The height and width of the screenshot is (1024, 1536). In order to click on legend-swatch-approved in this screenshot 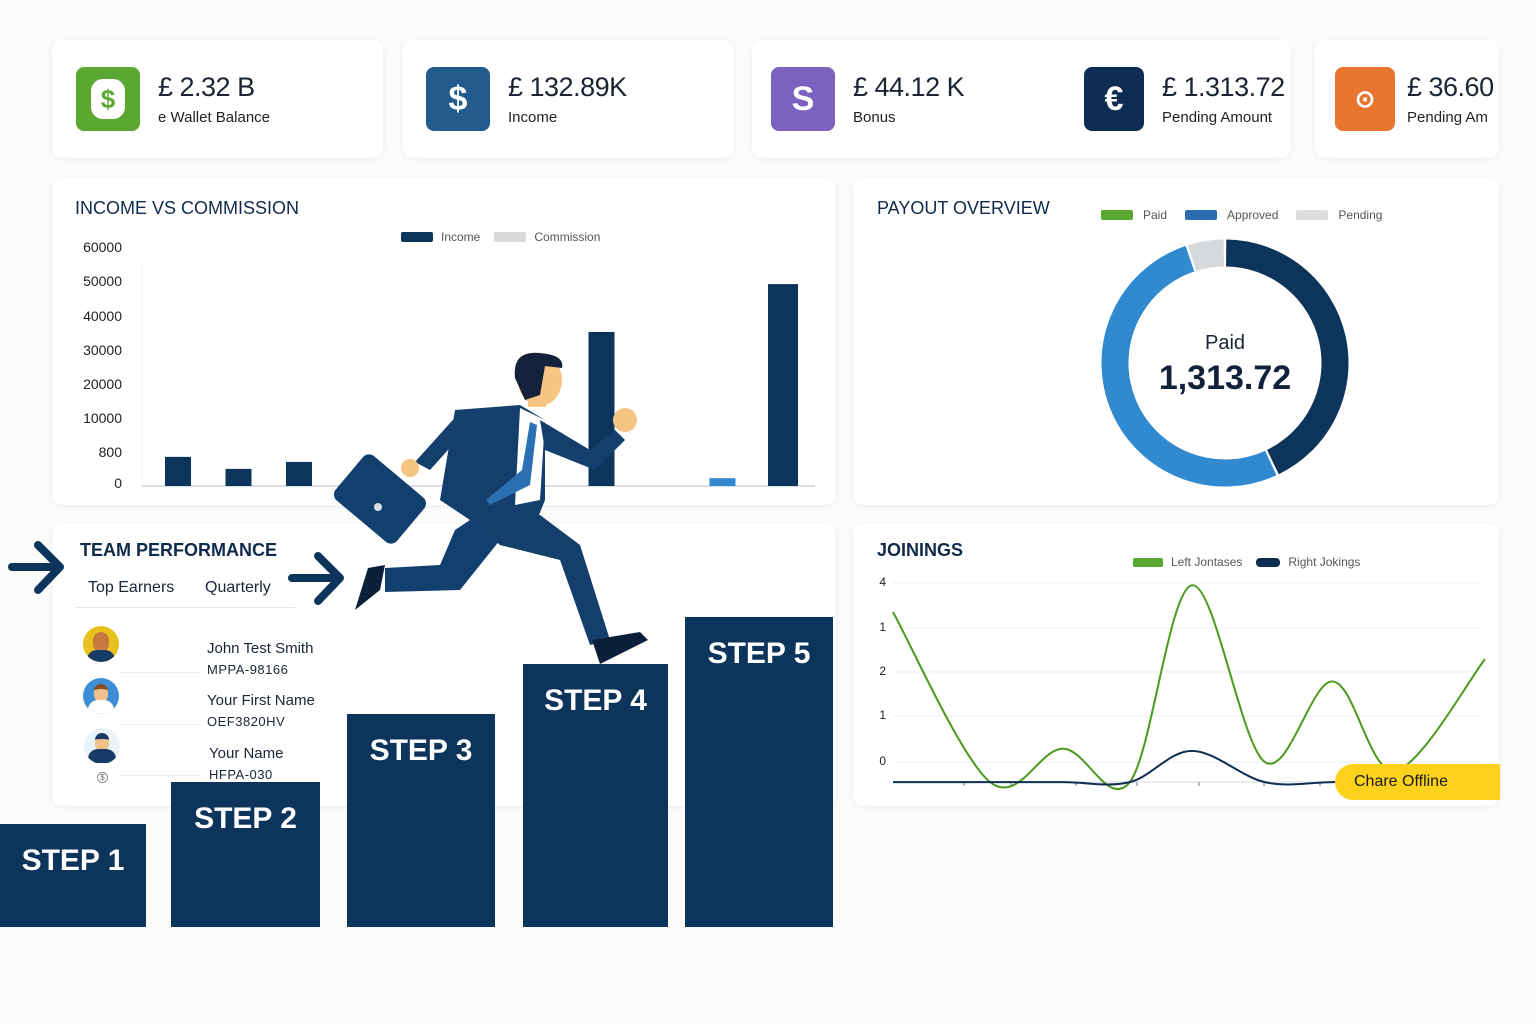, I will do `click(1201, 215)`.